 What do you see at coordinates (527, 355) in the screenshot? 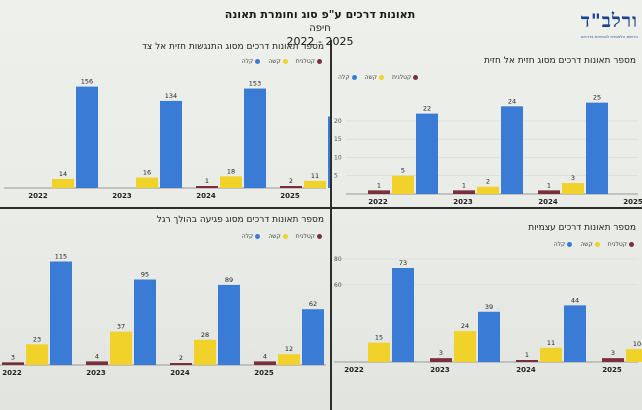
I see `data-label-fatal-2024: 1` at bounding box center [527, 355].